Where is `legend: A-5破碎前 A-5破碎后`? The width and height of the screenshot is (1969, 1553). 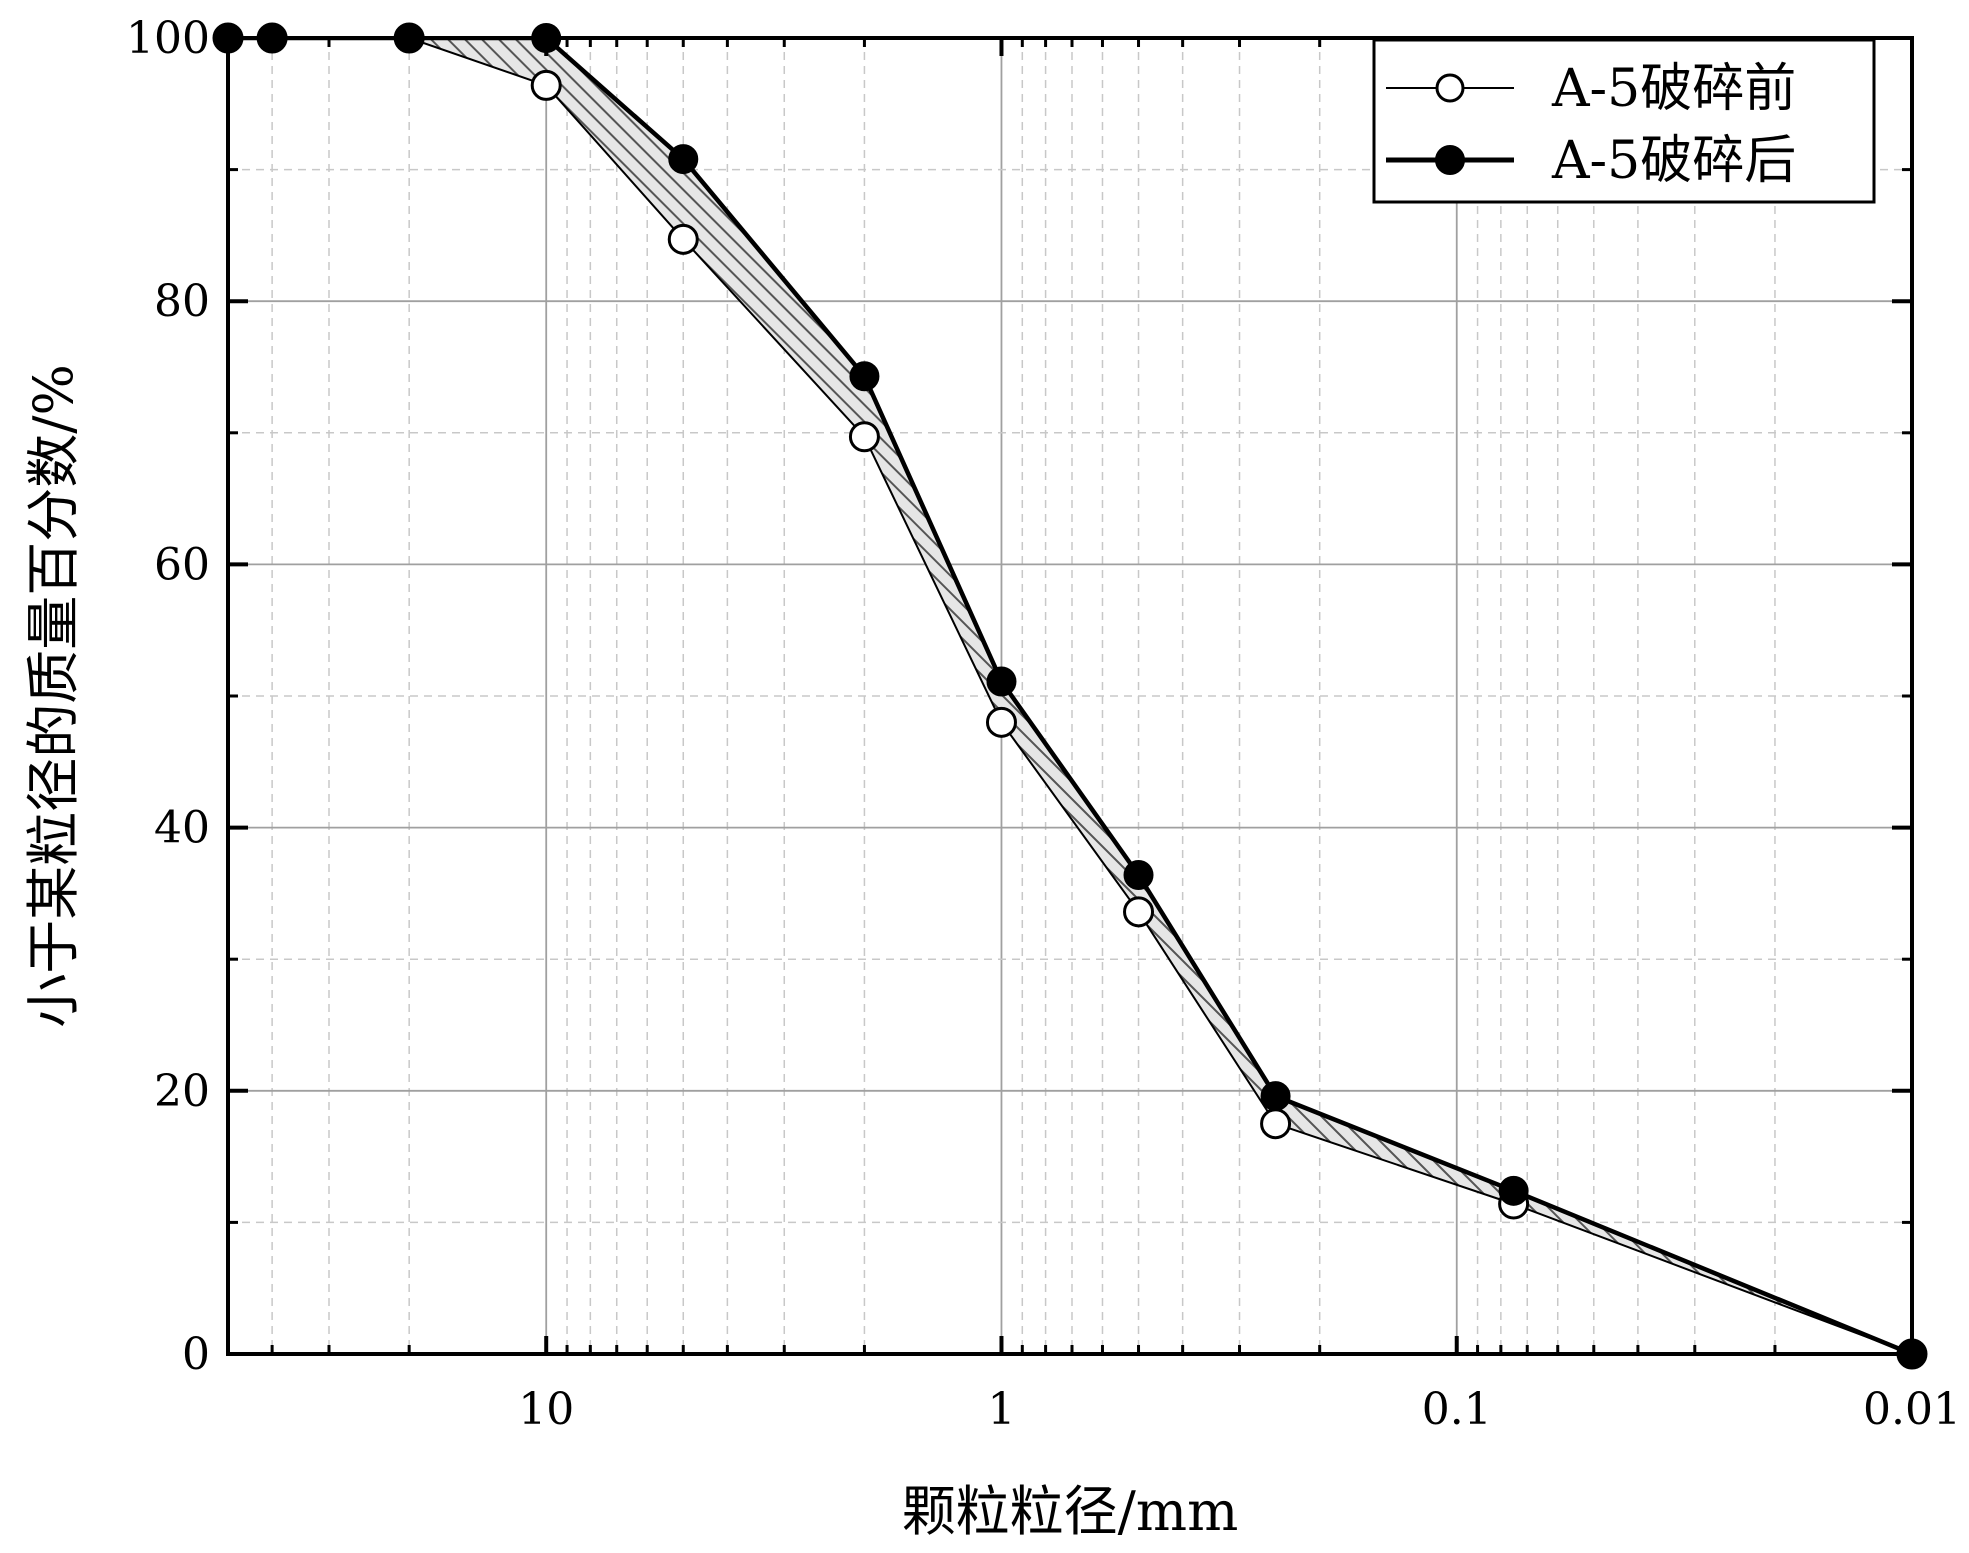 legend: A-5破碎前 A-5破碎后 is located at coordinates (1624, 121).